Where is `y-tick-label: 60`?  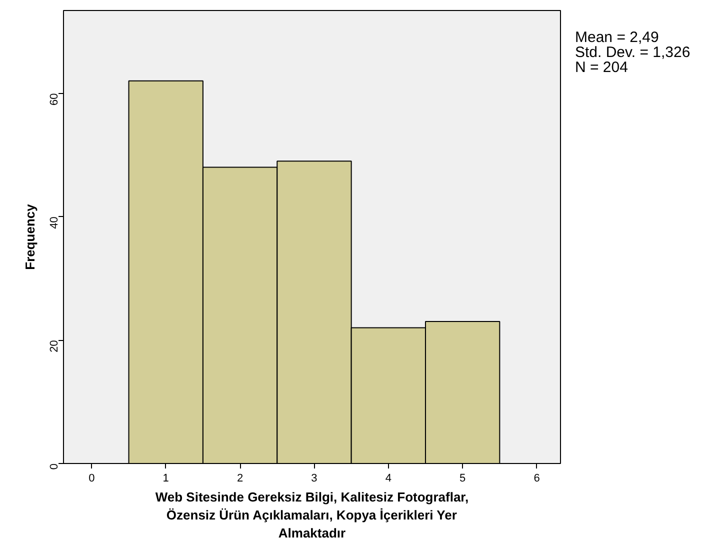
y-tick-label: 60 is located at coordinates (54, 99).